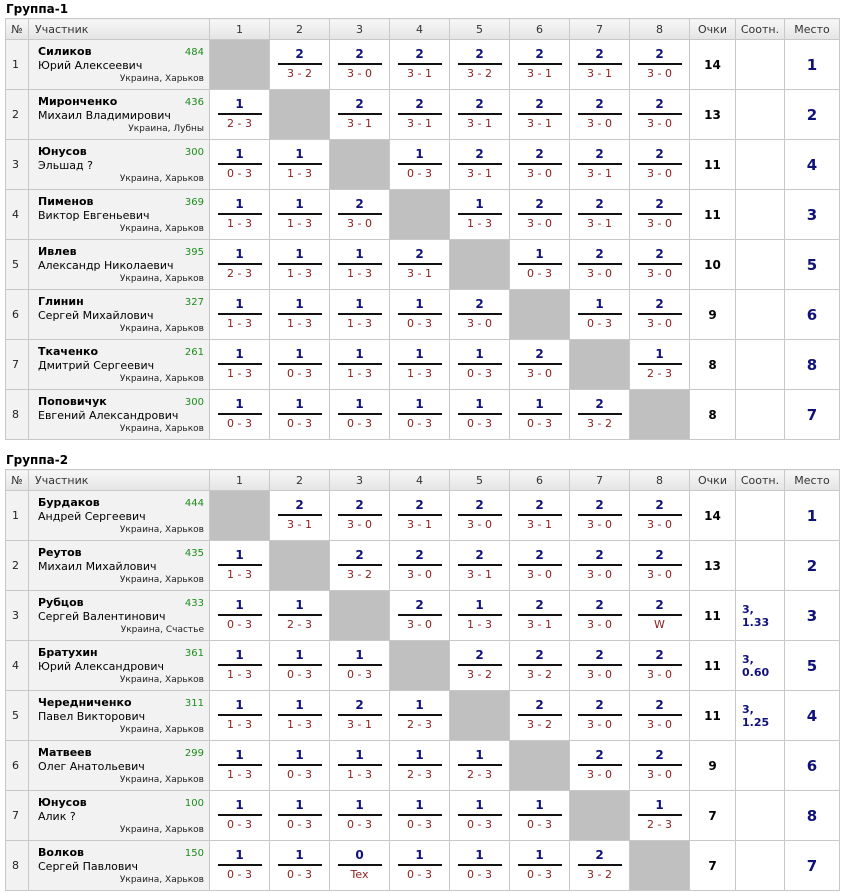 The width and height of the screenshot is (846, 893). Describe the element at coordinates (65, 51) in the screenshot. I see `participant-surname: Силиков` at that location.